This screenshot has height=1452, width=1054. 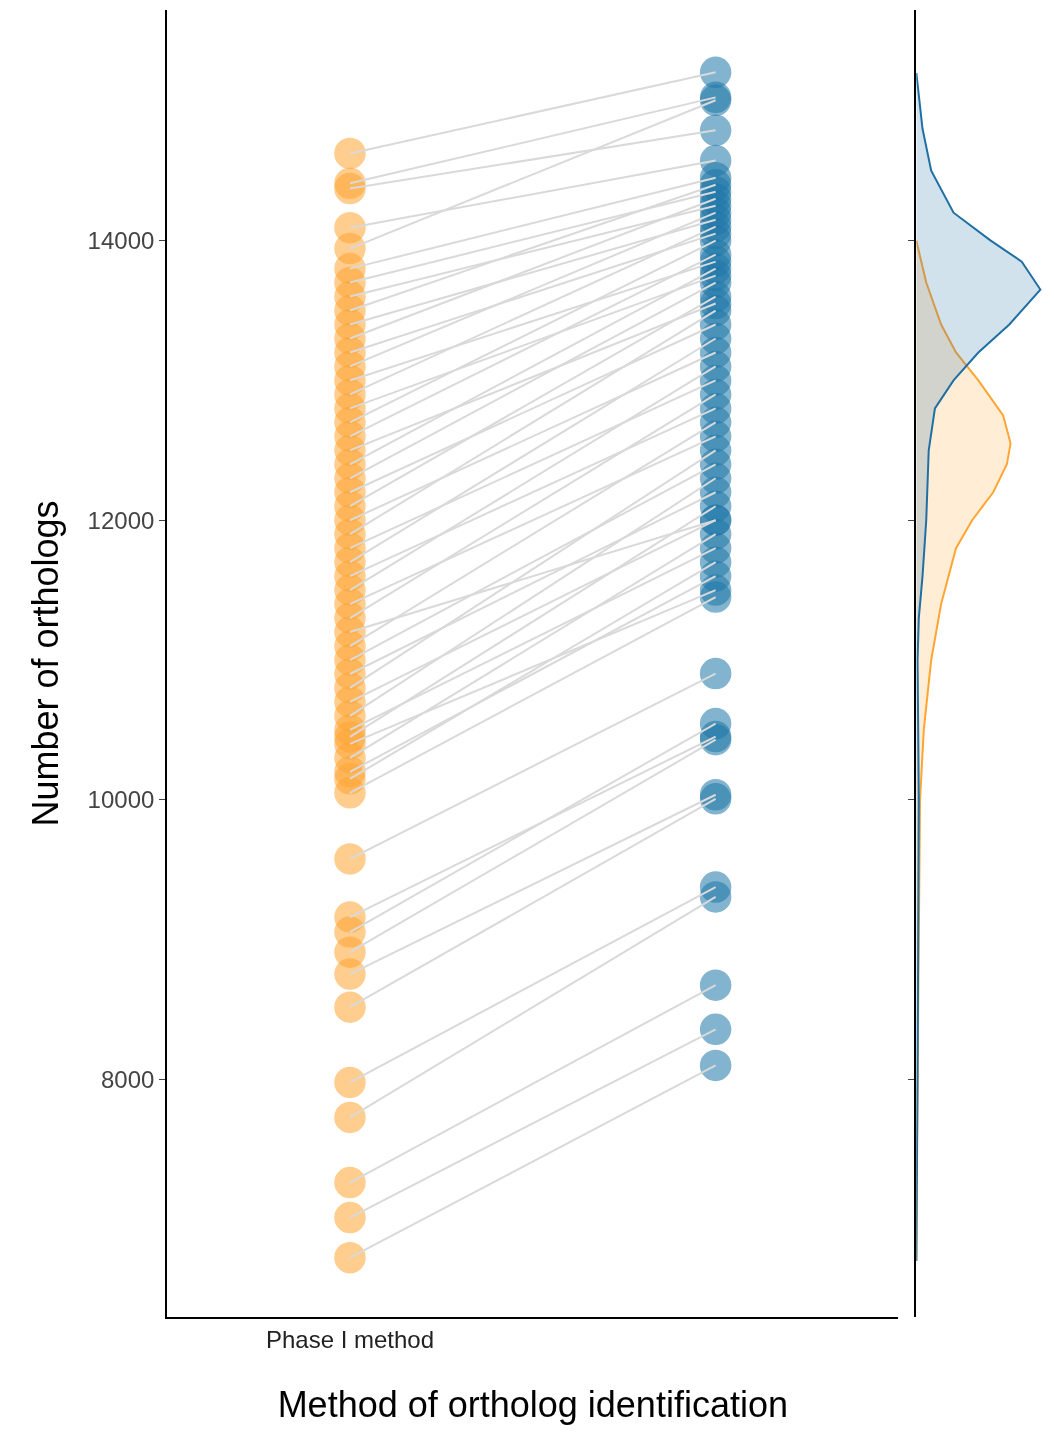 What do you see at coordinates (121, 800) in the screenshot?
I see `y-tick-label: 10000` at bounding box center [121, 800].